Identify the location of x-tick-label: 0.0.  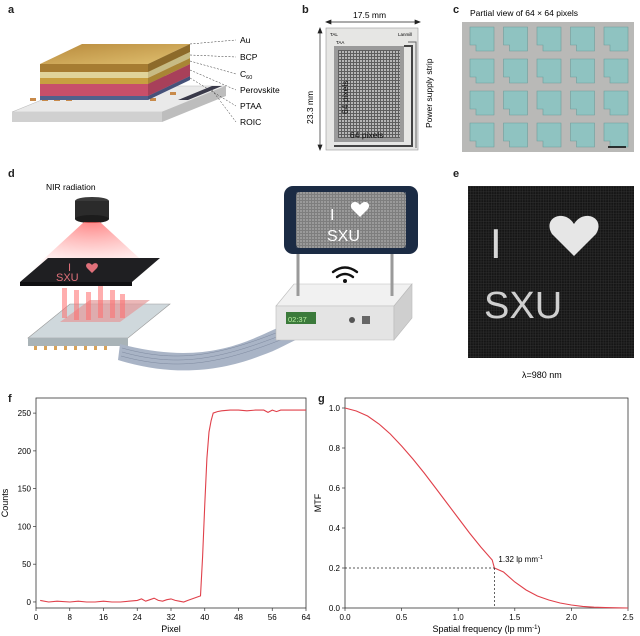
(345, 617).